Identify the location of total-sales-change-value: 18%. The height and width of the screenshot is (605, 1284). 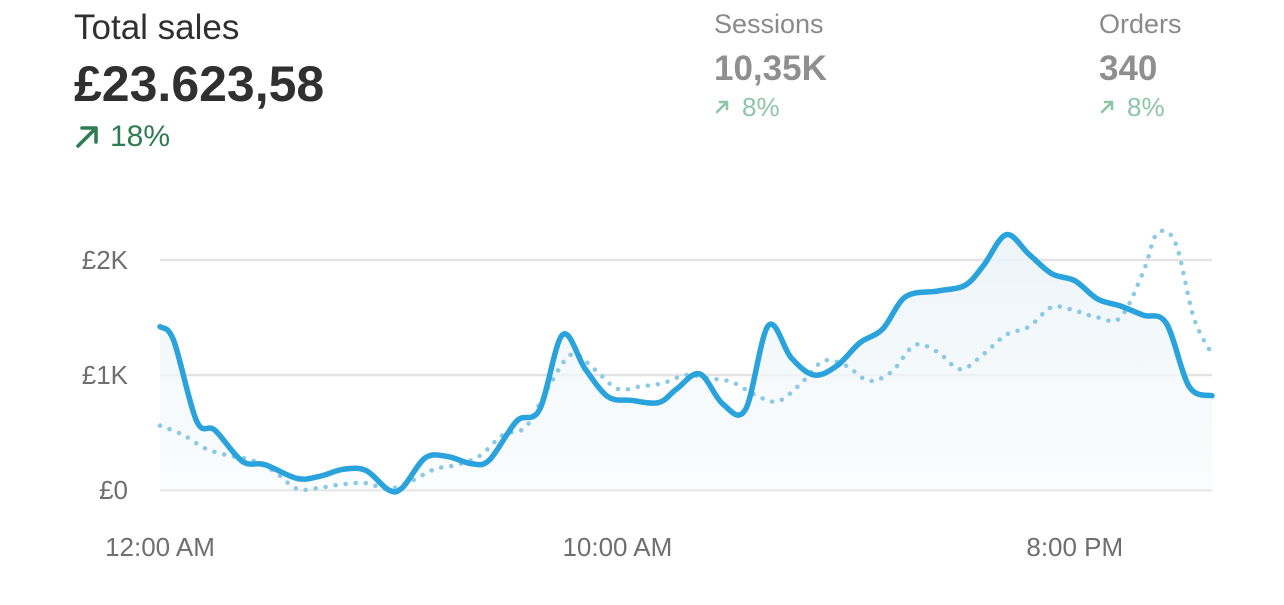
(140, 136).